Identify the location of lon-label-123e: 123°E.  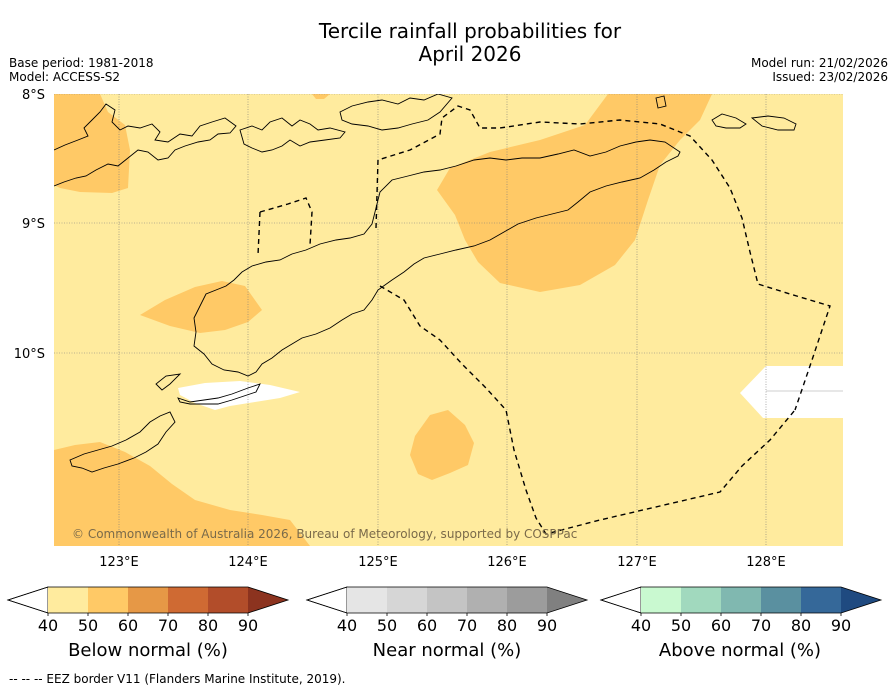
(119, 562).